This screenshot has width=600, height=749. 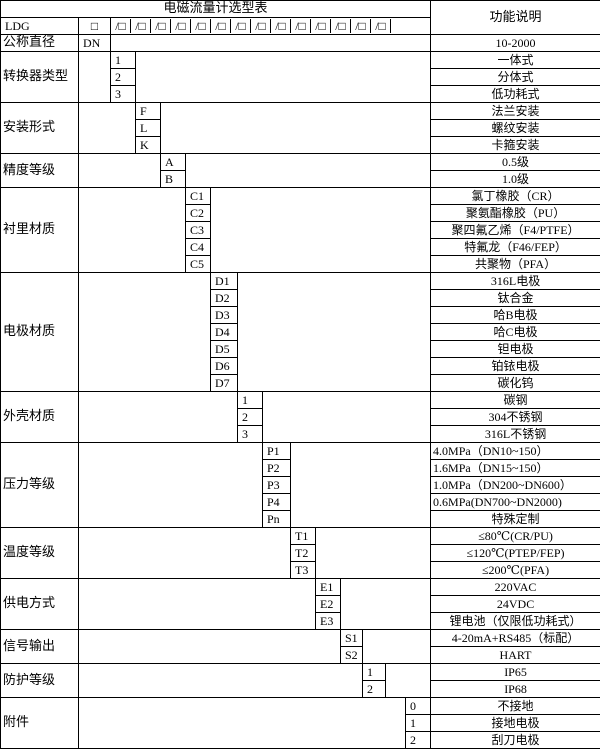 I want to click on option-code: E3, so click(x=328, y=621).